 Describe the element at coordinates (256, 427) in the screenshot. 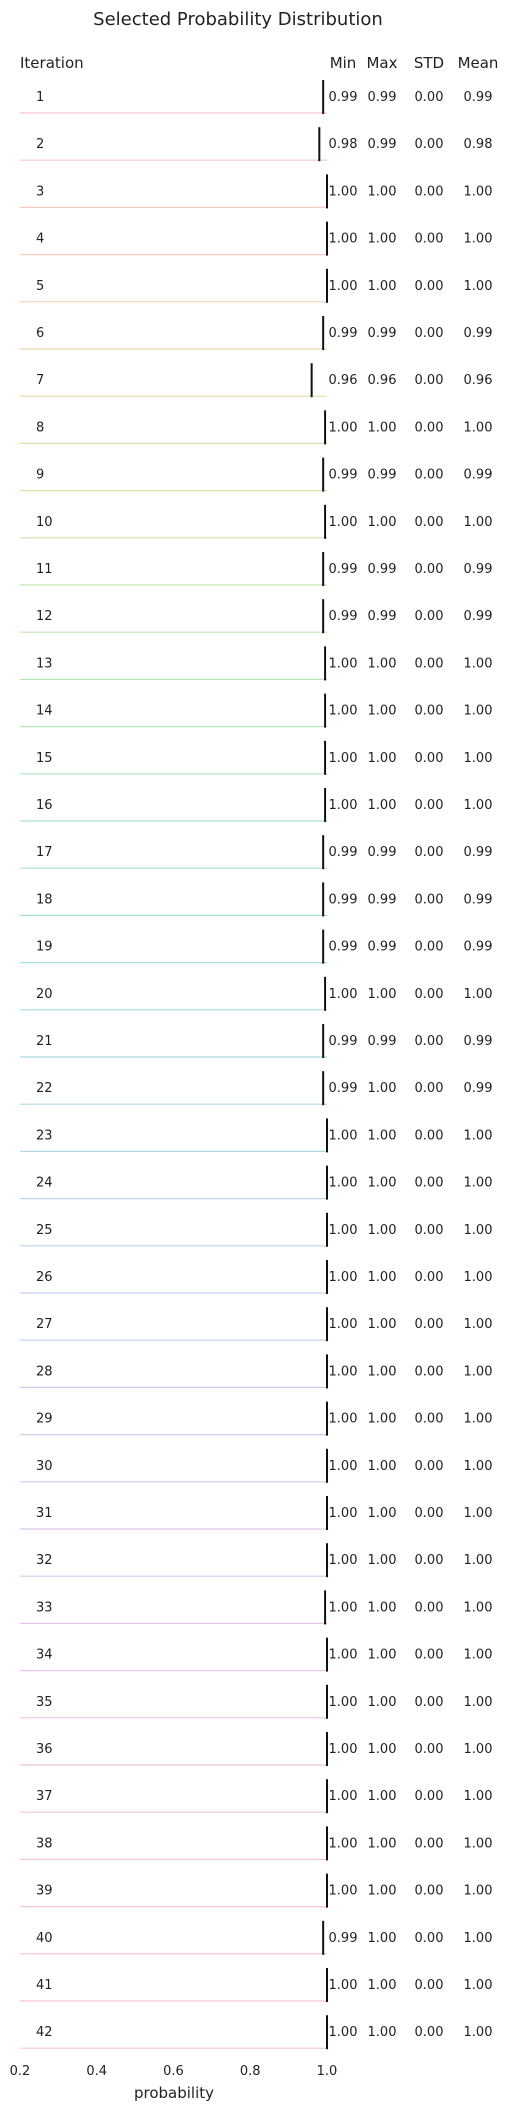

I see `ridge-row: 8 1.00 1.00 0.00 1.00` at that location.